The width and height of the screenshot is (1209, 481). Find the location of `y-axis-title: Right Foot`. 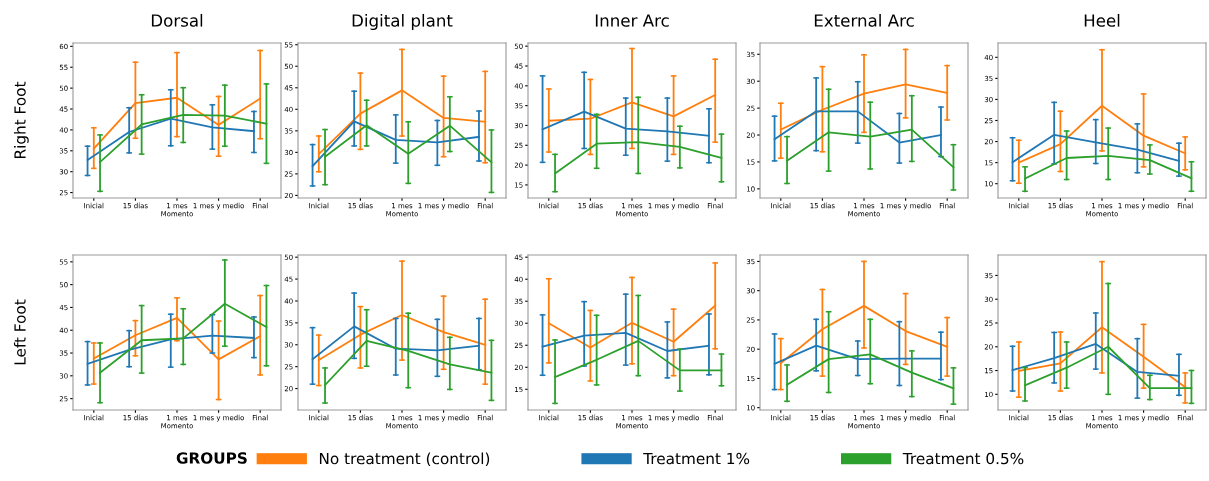

y-axis-title: Right Foot is located at coordinates (21, 119).